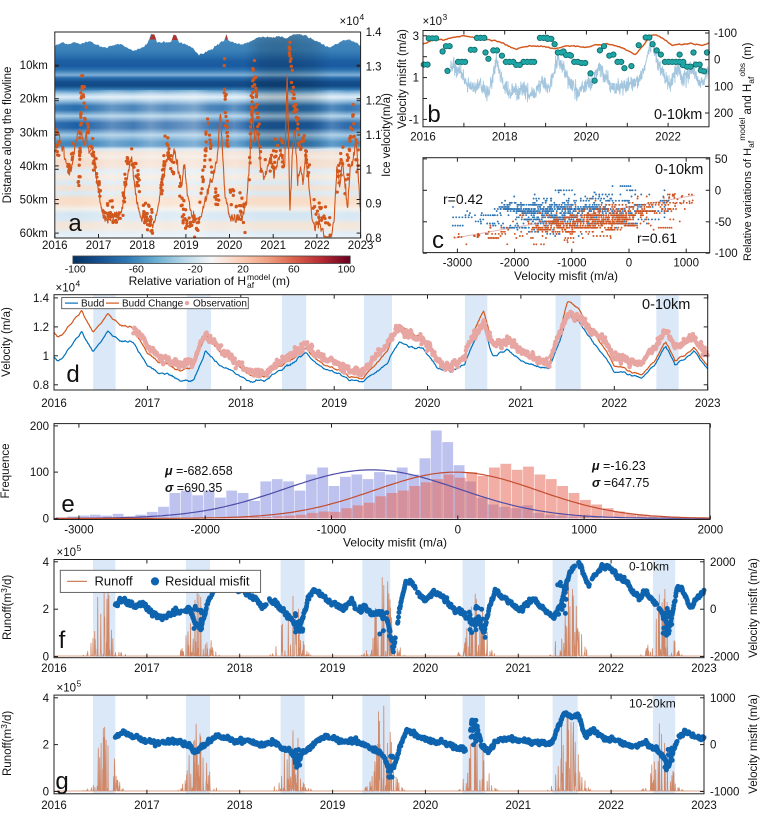  I want to click on svg-text: g, so click(61, 781).